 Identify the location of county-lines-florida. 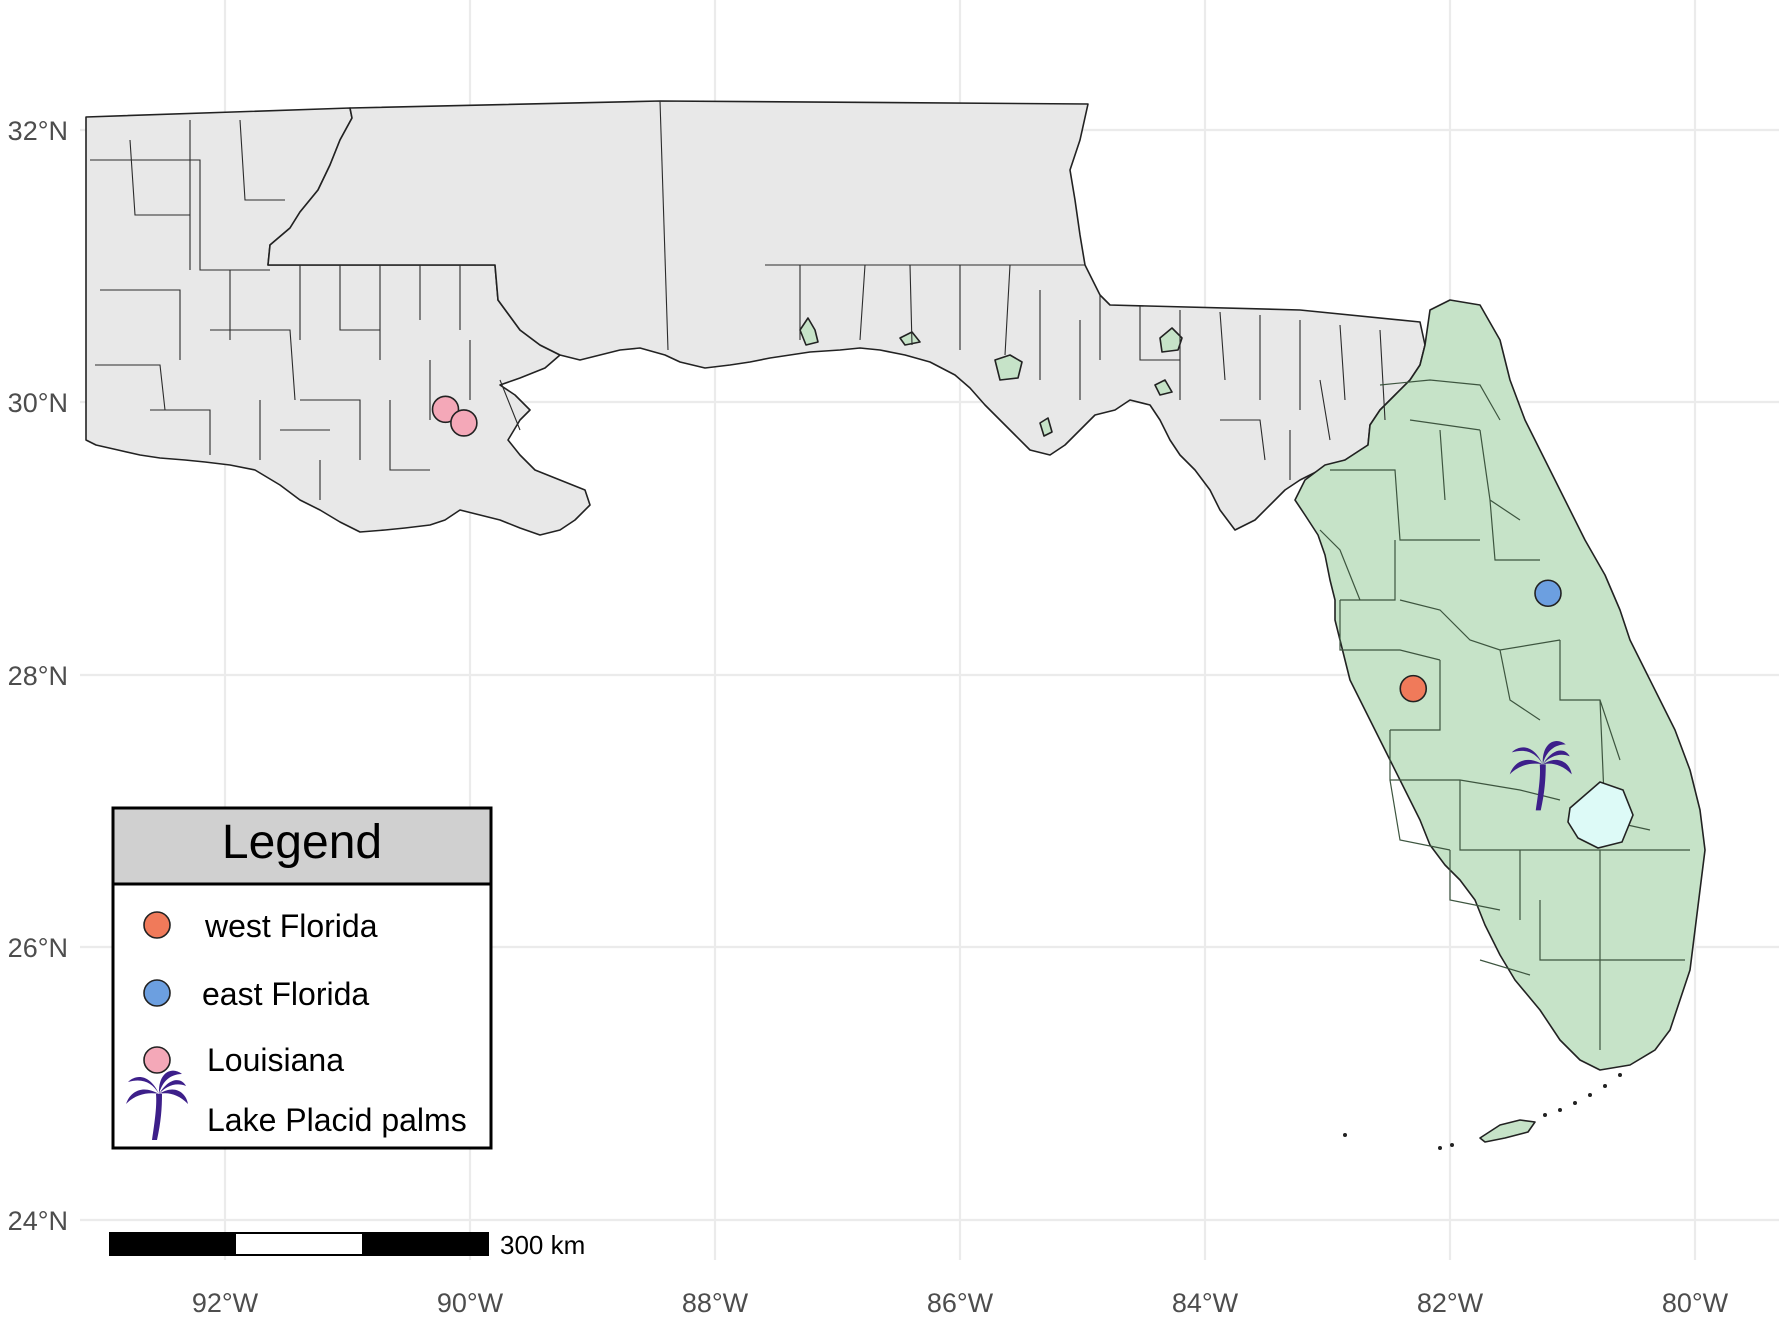
(1504, 714).